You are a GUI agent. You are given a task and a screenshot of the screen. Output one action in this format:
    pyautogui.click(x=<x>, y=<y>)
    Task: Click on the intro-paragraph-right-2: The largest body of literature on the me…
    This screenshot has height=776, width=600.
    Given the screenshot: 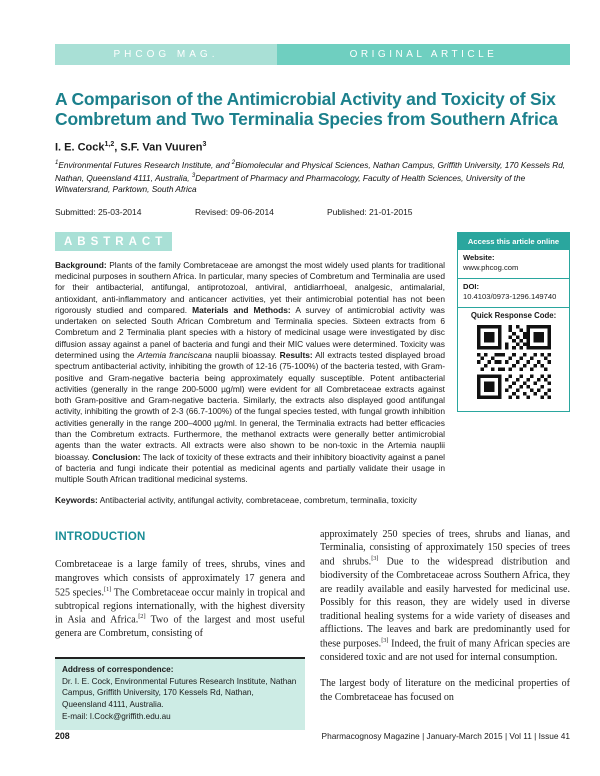 What is the action you would take?
    pyautogui.click(x=445, y=691)
    